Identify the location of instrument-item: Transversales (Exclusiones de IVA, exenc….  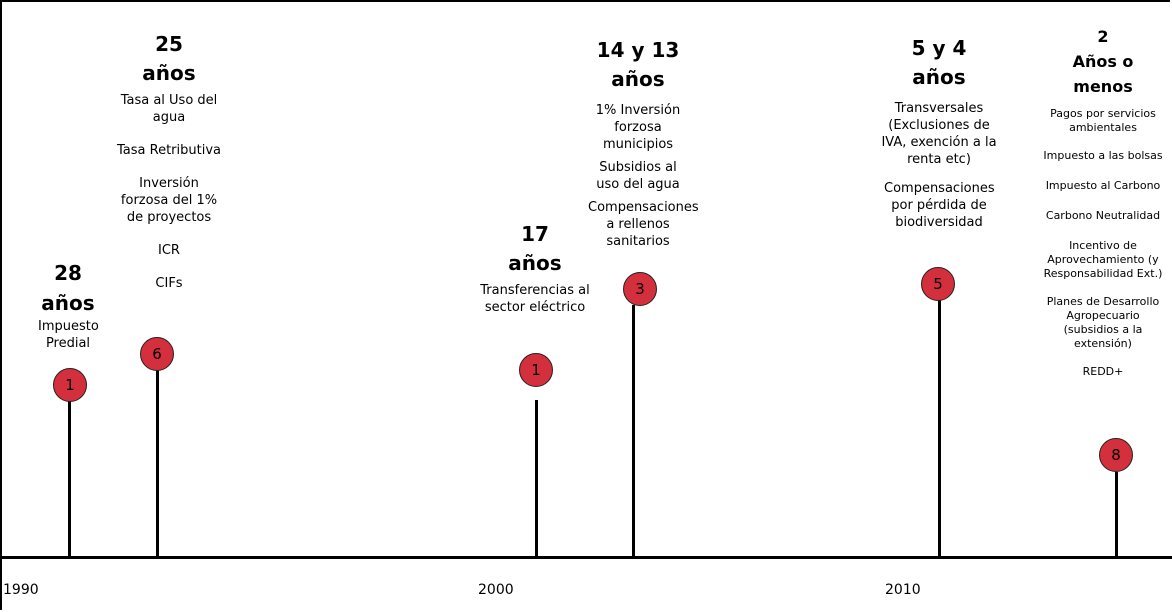
(939, 134).